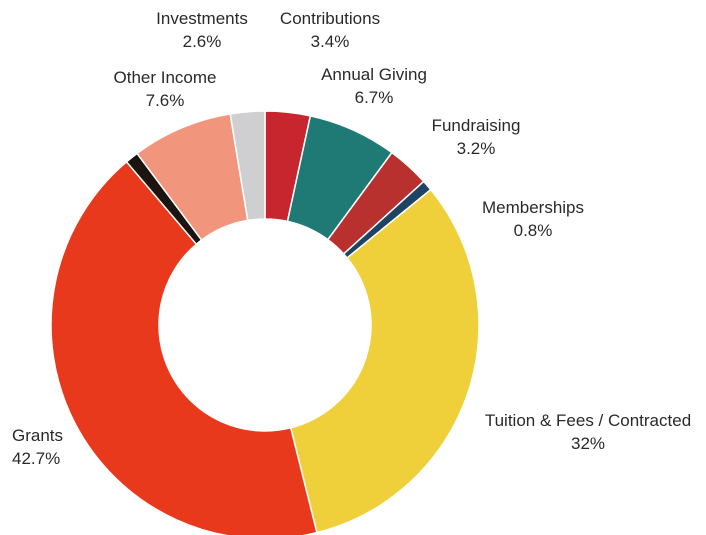 This screenshot has width=706, height=535. I want to click on label-fundraising: Fundraising 3.2%, so click(476, 137).